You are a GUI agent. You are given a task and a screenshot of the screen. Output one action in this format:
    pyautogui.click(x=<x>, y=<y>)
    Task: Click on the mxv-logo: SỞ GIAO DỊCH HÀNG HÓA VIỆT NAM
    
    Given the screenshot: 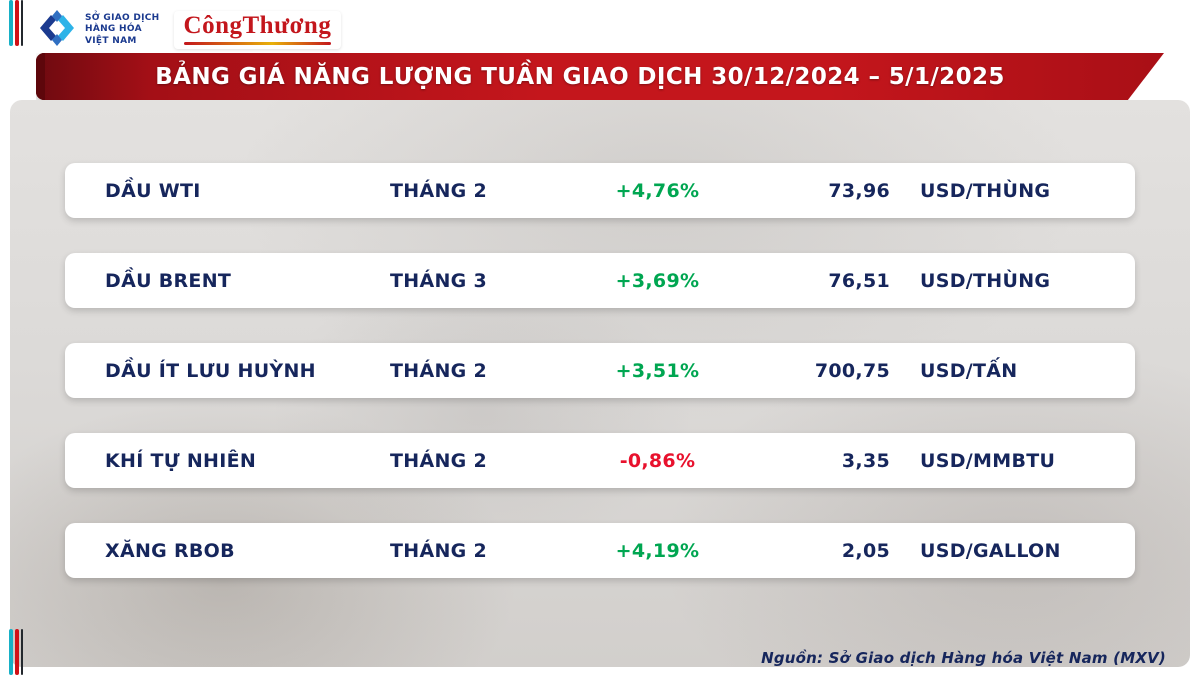 What is the action you would take?
    pyautogui.click(x=98, y=30)
    